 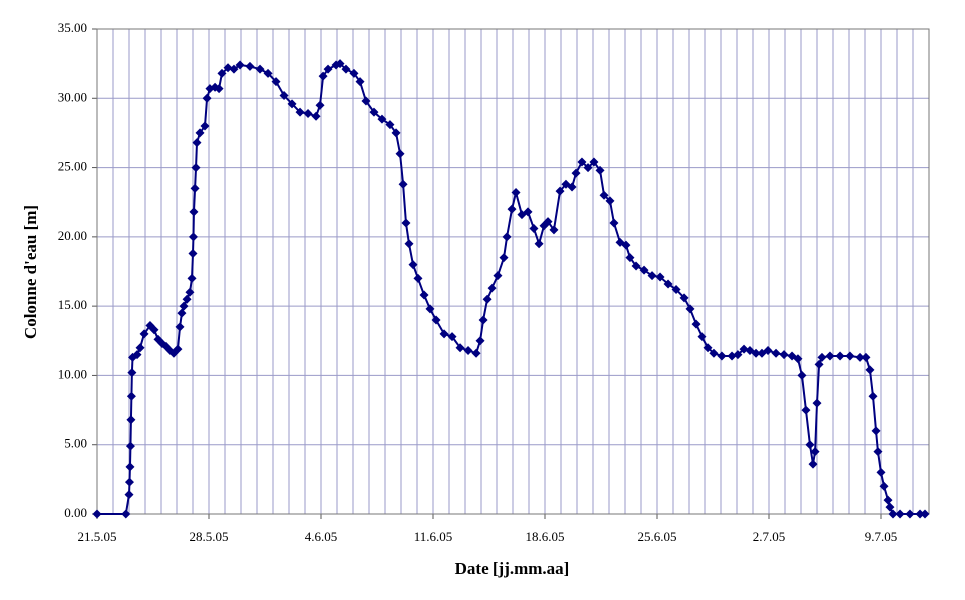 What do you see at coordinates (75, 443) in the screenshot?
I see `y-tick-label: 5.00` at bounding box center [75, 443].